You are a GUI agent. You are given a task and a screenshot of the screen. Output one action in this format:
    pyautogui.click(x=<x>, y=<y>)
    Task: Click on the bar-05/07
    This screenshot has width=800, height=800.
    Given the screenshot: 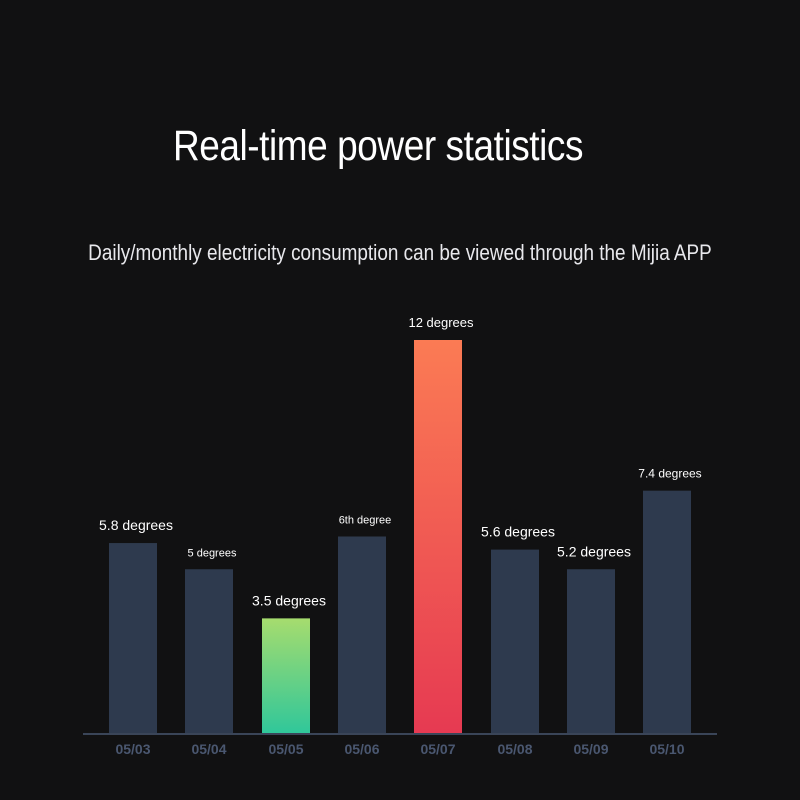 What is the action you would take?
    pyautogui.click(x=438, y=536)
    